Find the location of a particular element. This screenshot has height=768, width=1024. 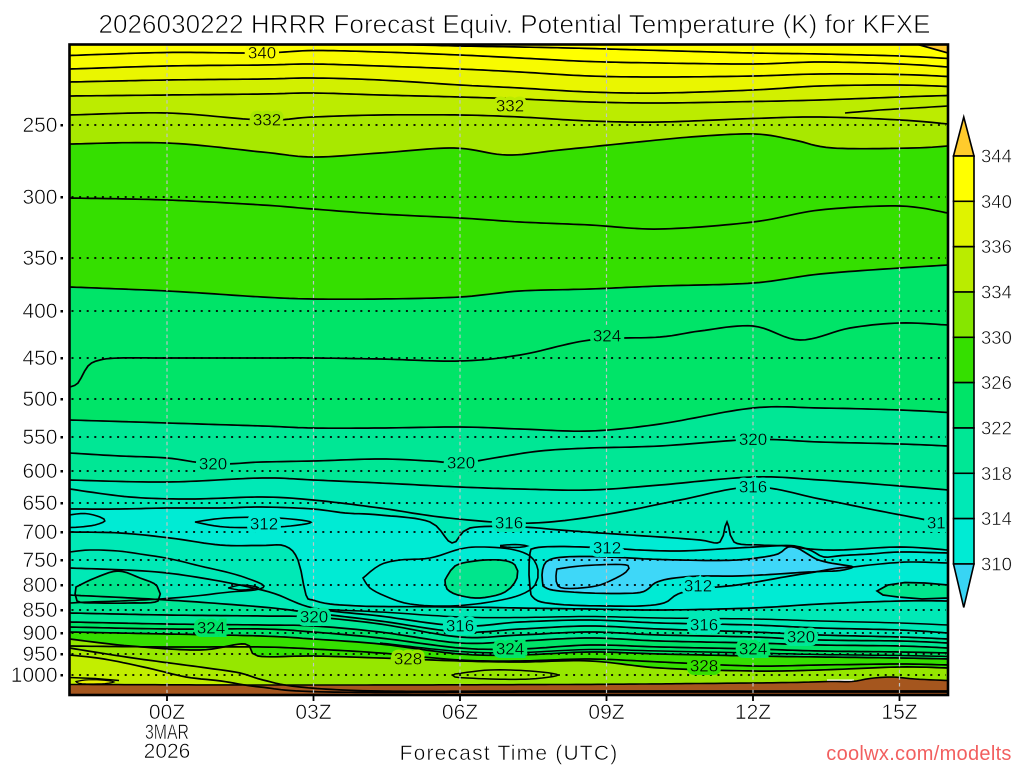

svg-text: 09Z is located at coordinates (606, 712).